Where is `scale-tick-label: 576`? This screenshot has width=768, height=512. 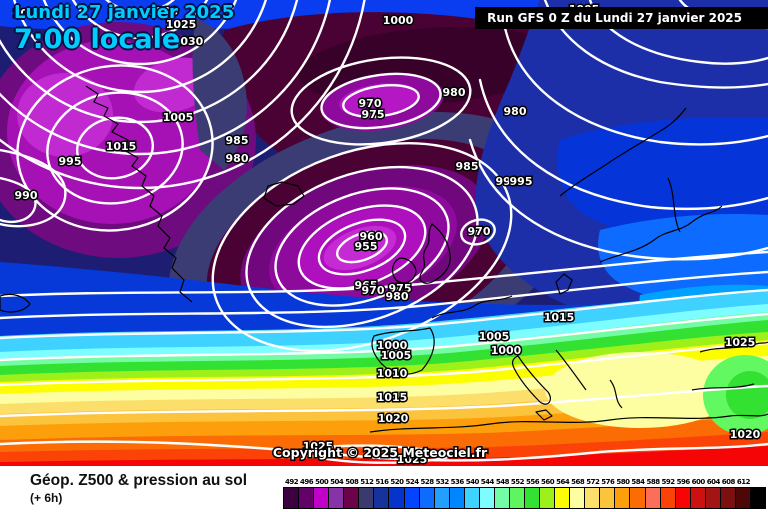 scale-tick-label: 576 is located at coordinates (608, 482).